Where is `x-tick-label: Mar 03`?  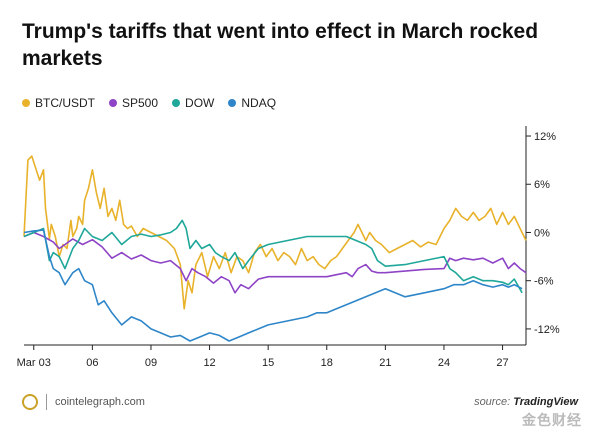
x-tick-label: Mar 03 is located at coordinates (34, 363).